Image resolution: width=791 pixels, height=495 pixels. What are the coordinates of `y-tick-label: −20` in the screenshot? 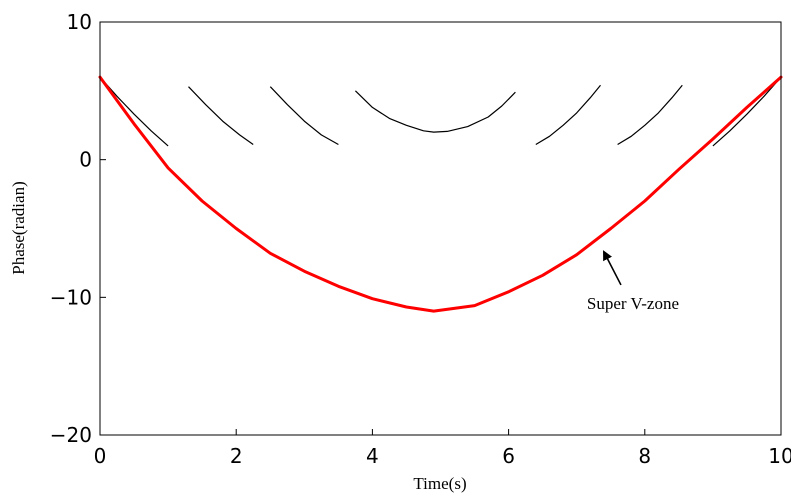 It's located at (71, 435).